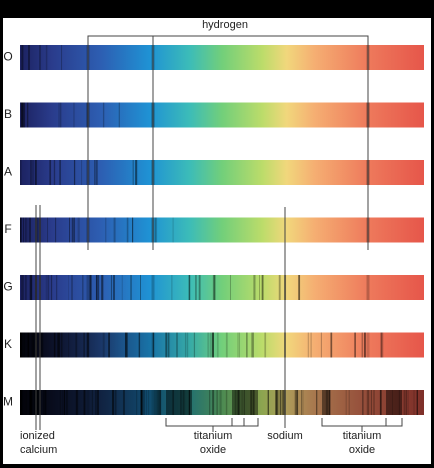  I want to click on titanium-bracket, so click(362, 425).